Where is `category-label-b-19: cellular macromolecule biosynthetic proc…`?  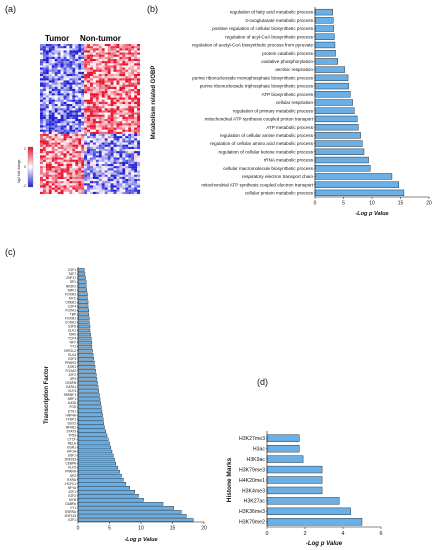
category-label-b-19: cellular macromolecule biosynthetic proc… is located at coordinates (268, 168).